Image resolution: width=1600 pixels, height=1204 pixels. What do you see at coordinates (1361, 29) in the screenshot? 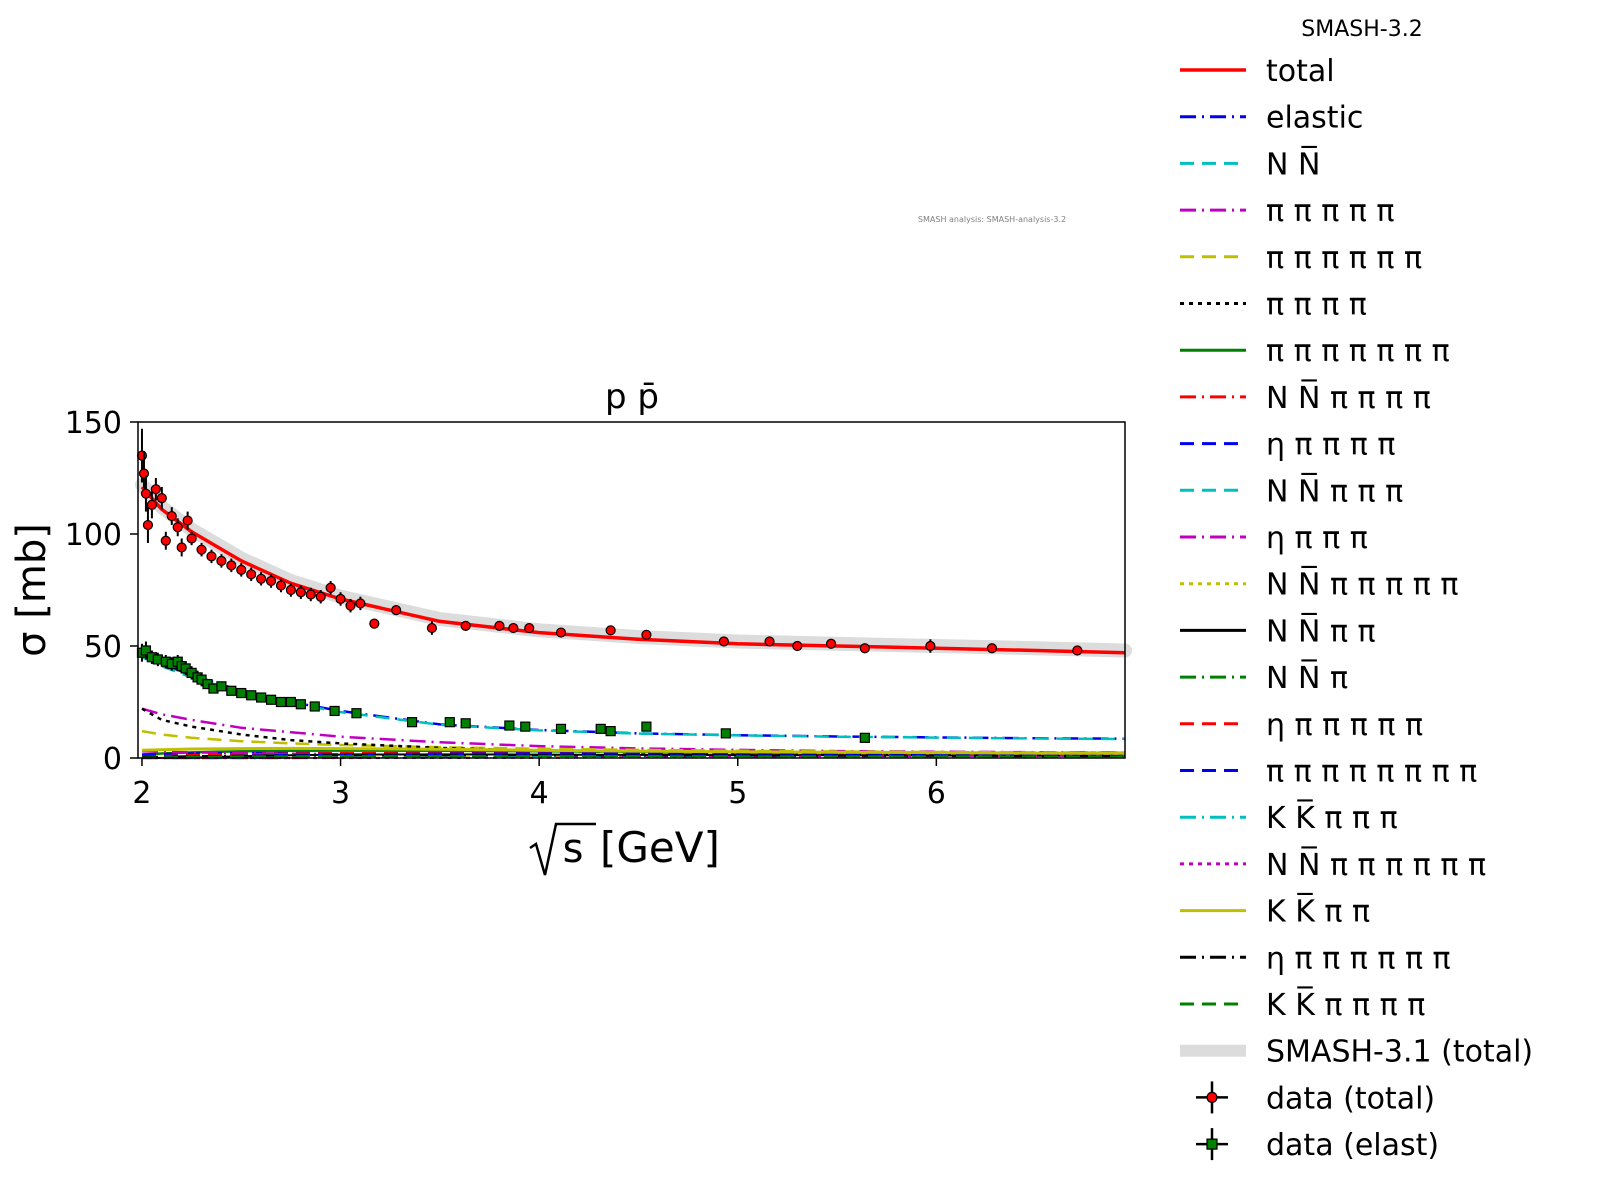
I see `legend-title: SMASH-3.2` at bounding box center [1361, 29].